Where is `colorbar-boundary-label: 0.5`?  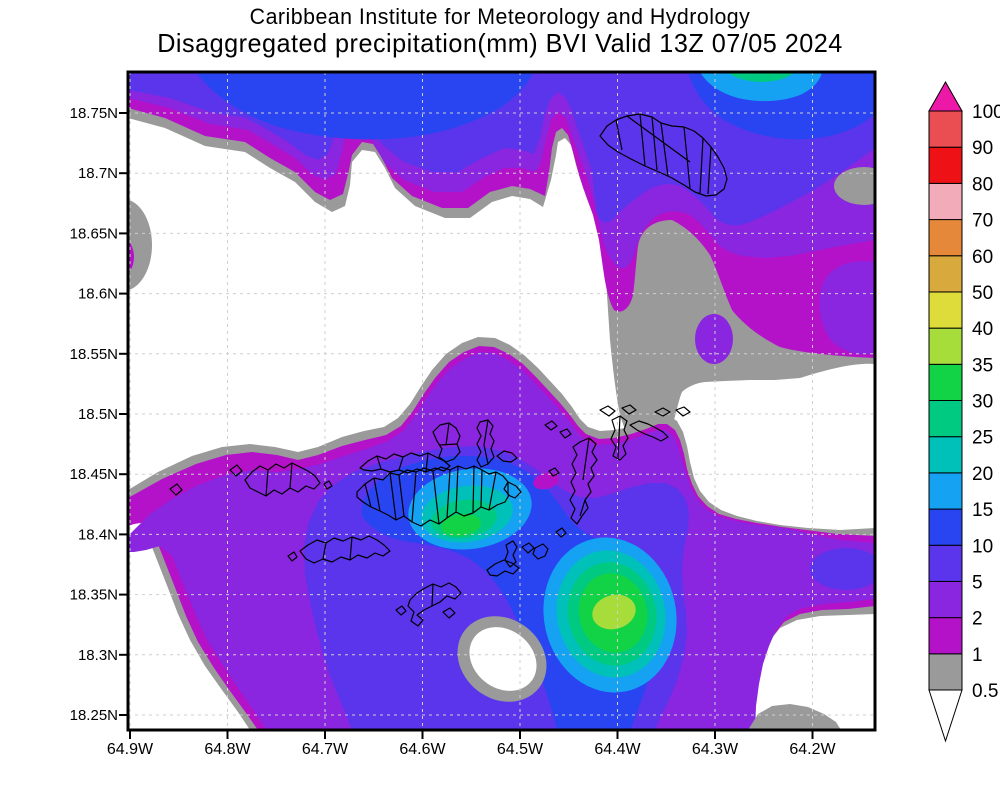
colorbar-boundary-label: 0.5 is located at coordinates (985, 691).